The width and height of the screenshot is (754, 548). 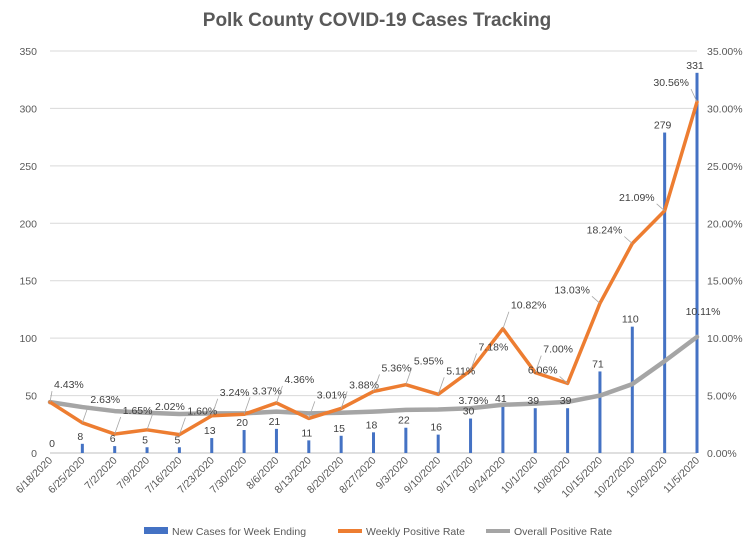 What do you see at coordinates (572, 290) in the screenshot?
I see `weekly-rate-data-label: 13.03%` at bounding box center [572, 290].